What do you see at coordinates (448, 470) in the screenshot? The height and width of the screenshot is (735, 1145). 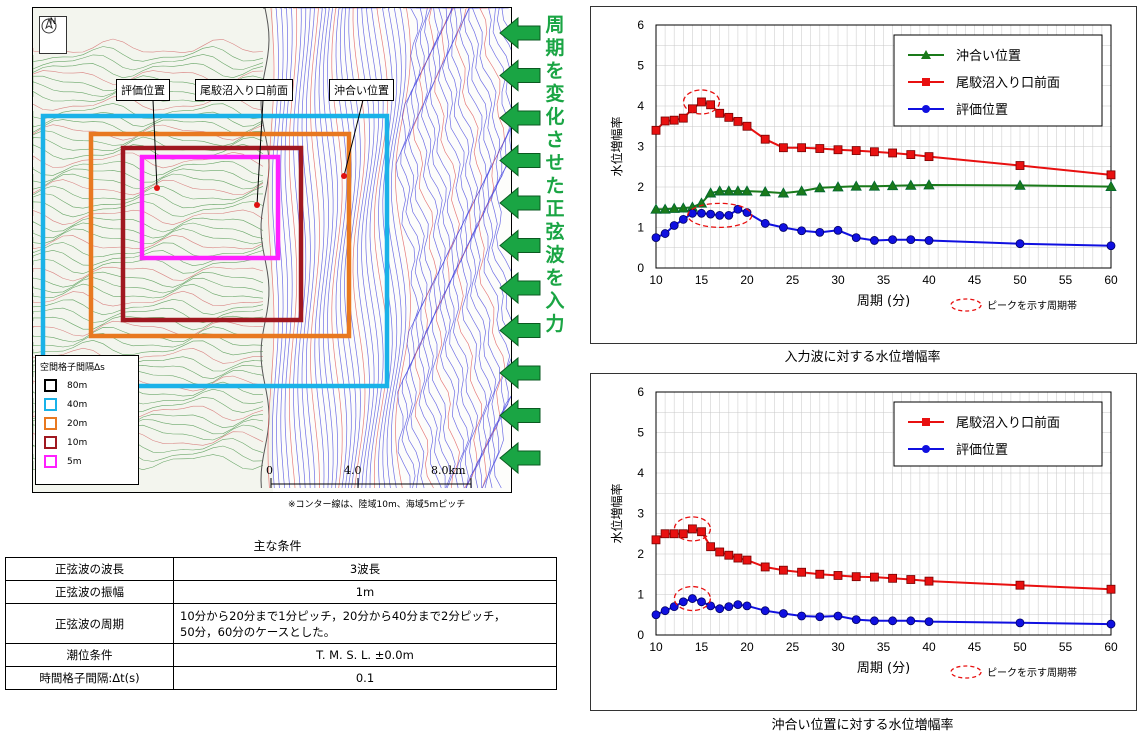 I see `scale-label-8km: 8.0km` at bounding box center [448, 470].